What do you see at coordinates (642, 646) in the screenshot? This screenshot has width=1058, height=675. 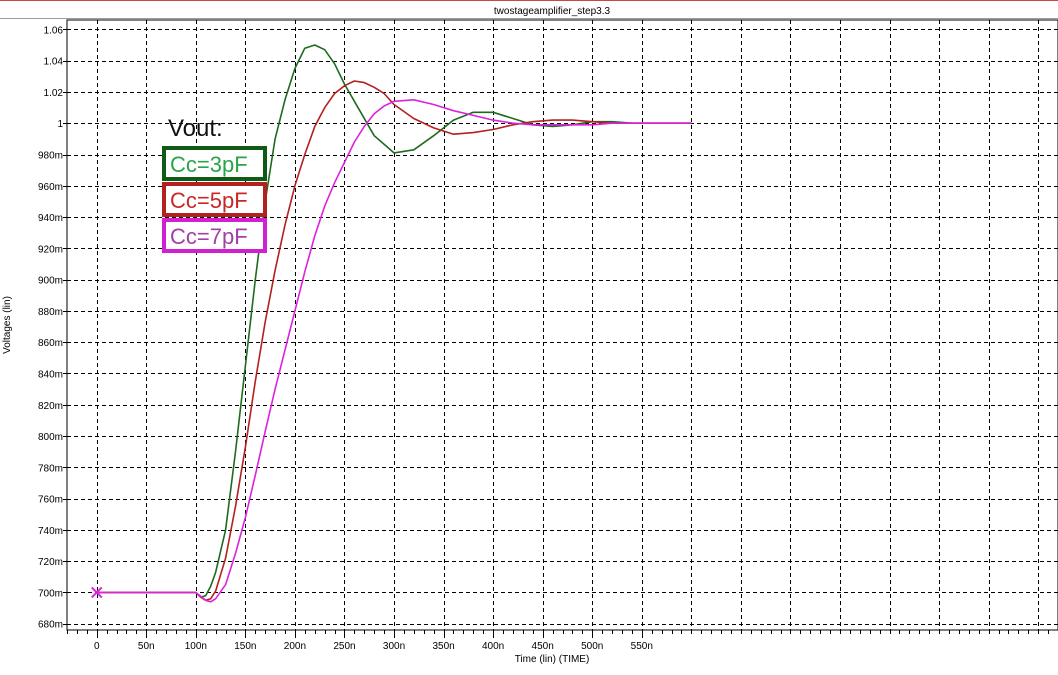 I see `x-tick-label-11: 550n` at bounding box center [642, 646].